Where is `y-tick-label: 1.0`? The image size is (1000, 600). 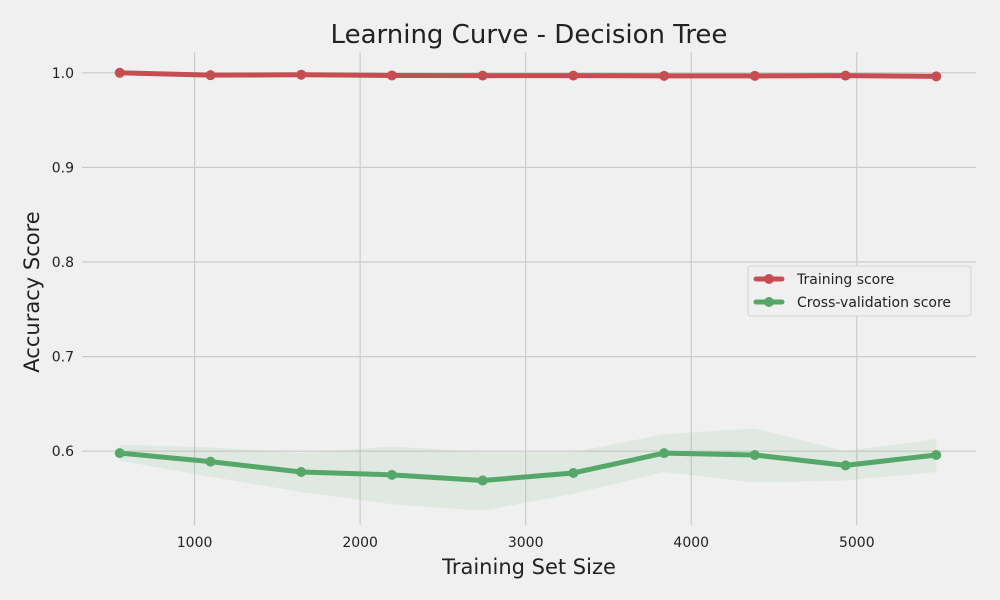 y-tick-label: 1.0 is located at coordinates (63, 74).